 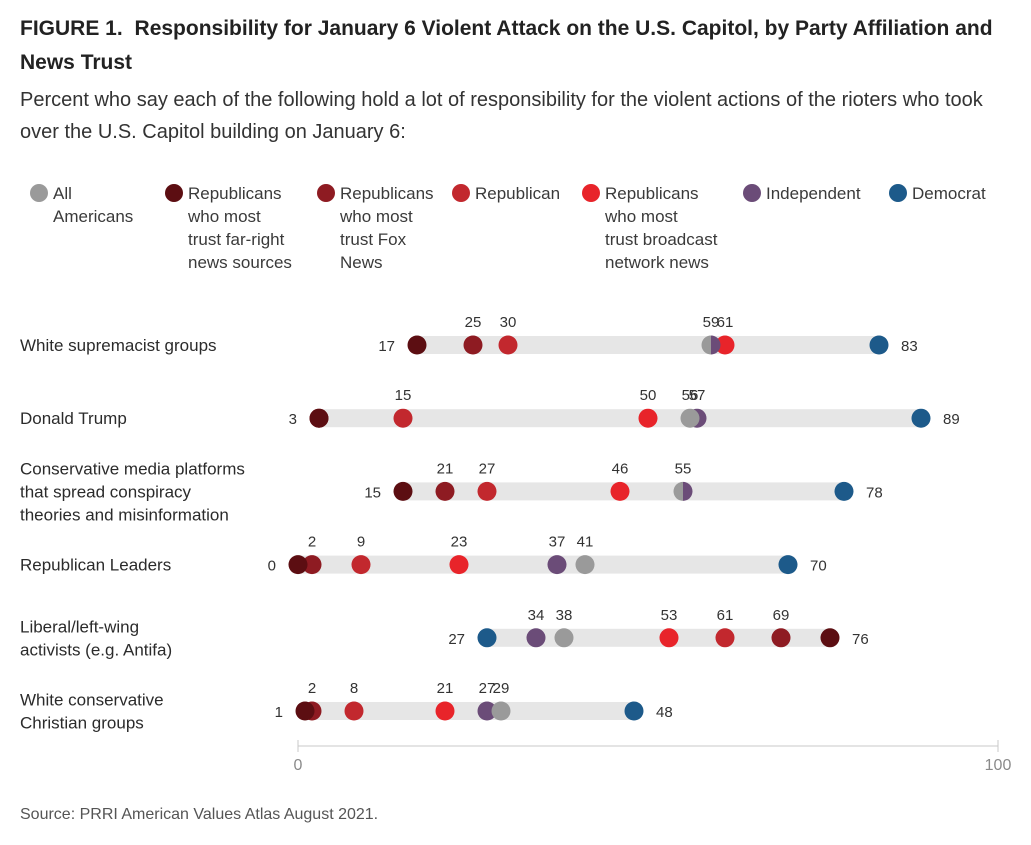 I want to click on value-label: 78, so click(x=874, y=492).